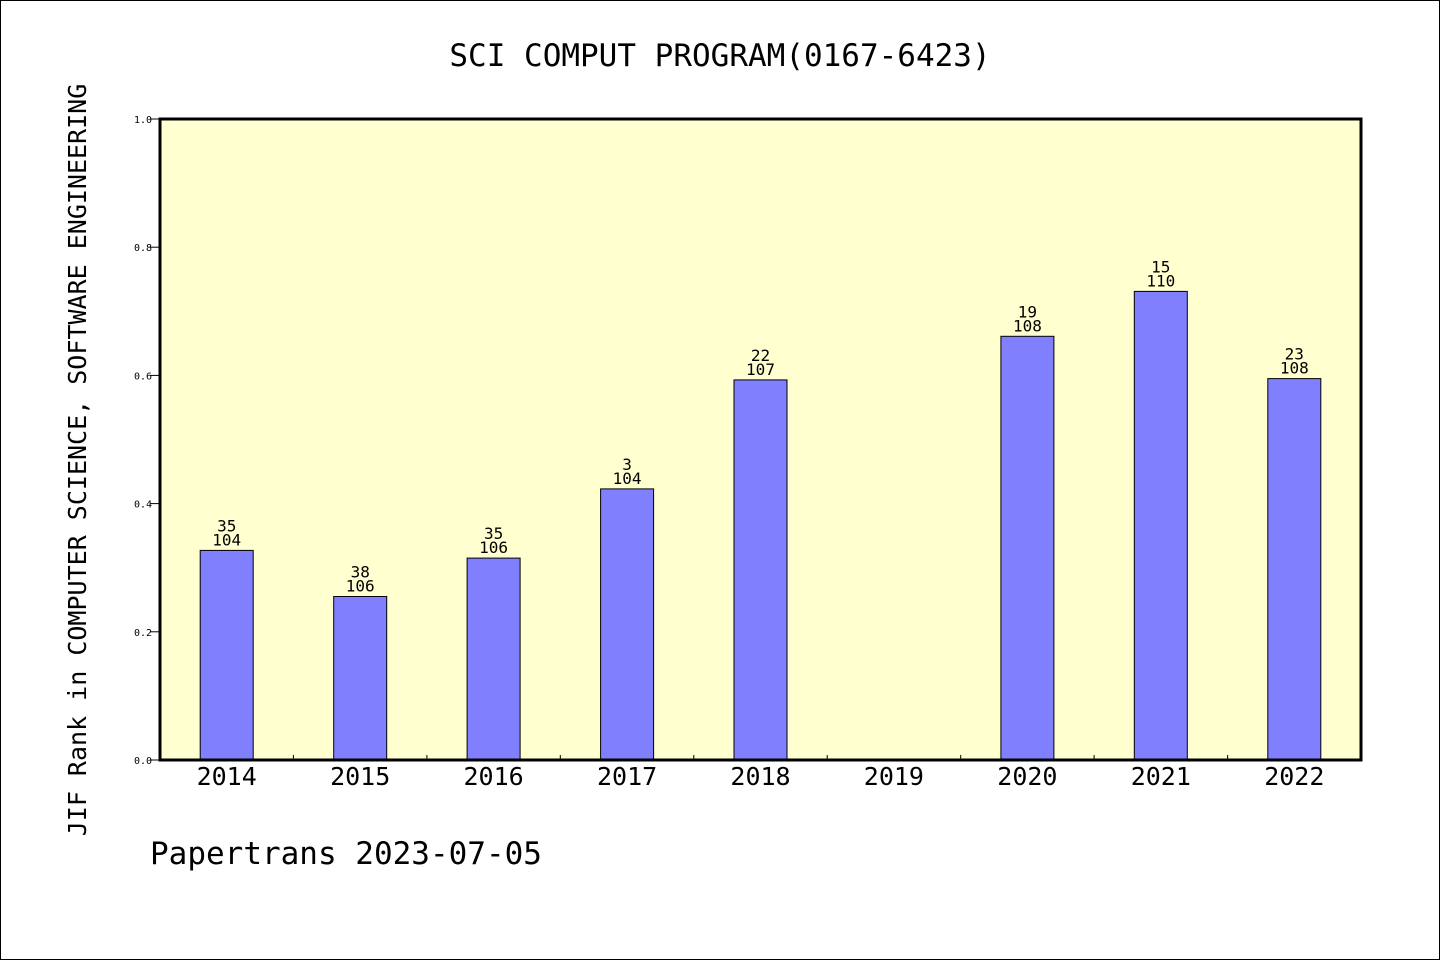 The width and height of the screenshot is (1440, 960). Describe the element at coordinates (147, 441) in the screenshot. I see `y-axis: 0.0 0.2 0.4 0.6 0.8 1.0` at that location.